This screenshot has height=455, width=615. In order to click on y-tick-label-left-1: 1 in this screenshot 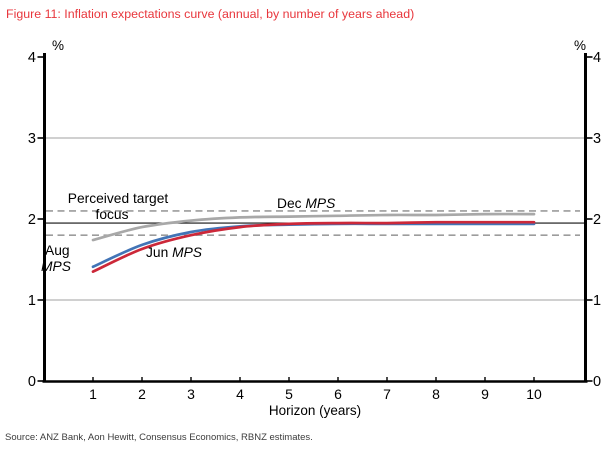, I will do `click(32, 301)`.